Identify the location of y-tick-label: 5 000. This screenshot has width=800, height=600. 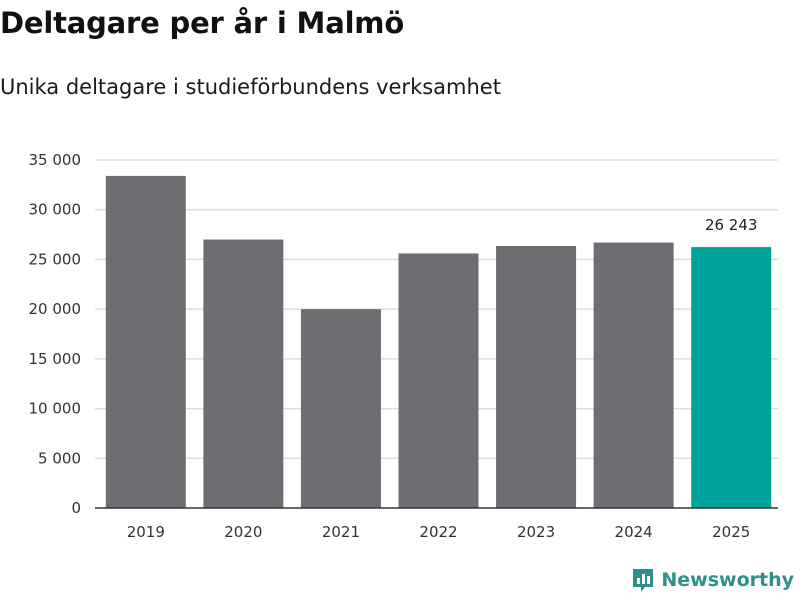
(59, 458).